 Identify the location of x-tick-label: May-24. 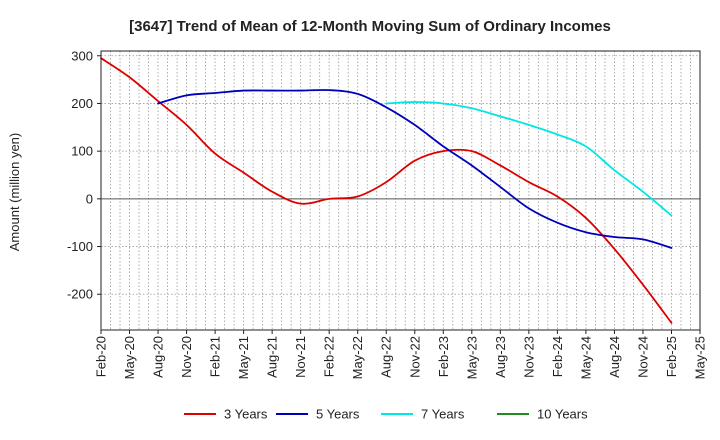
(585, 357).